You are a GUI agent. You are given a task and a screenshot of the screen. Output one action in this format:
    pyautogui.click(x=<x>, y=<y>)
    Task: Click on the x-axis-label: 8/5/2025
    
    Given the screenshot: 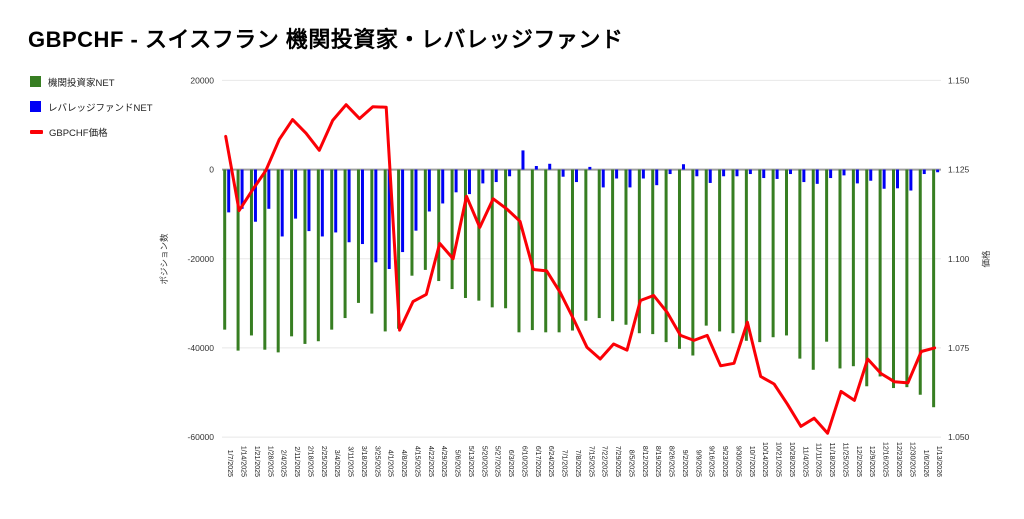 What is the action you would take?
    pyautogui.click(x=630, y=463)
    